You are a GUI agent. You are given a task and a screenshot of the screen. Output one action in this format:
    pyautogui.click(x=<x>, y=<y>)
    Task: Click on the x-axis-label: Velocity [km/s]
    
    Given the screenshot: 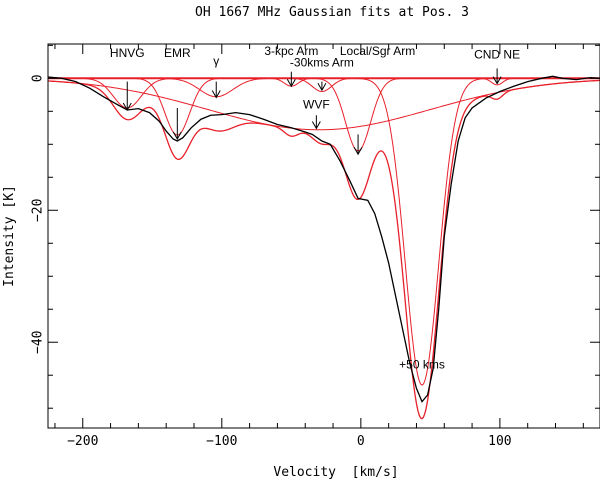 What is the action you would take?
    pyautogui.click(x=335, y=472)
    